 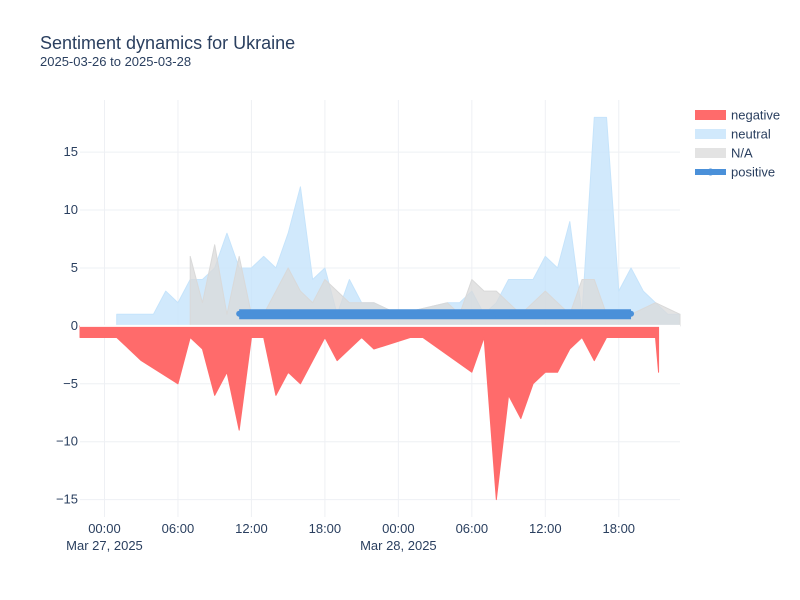 What do you see at coordinates (742, 153) in the screenshot?
I see `legend-label: N/A` at bounding box center [742, 153].